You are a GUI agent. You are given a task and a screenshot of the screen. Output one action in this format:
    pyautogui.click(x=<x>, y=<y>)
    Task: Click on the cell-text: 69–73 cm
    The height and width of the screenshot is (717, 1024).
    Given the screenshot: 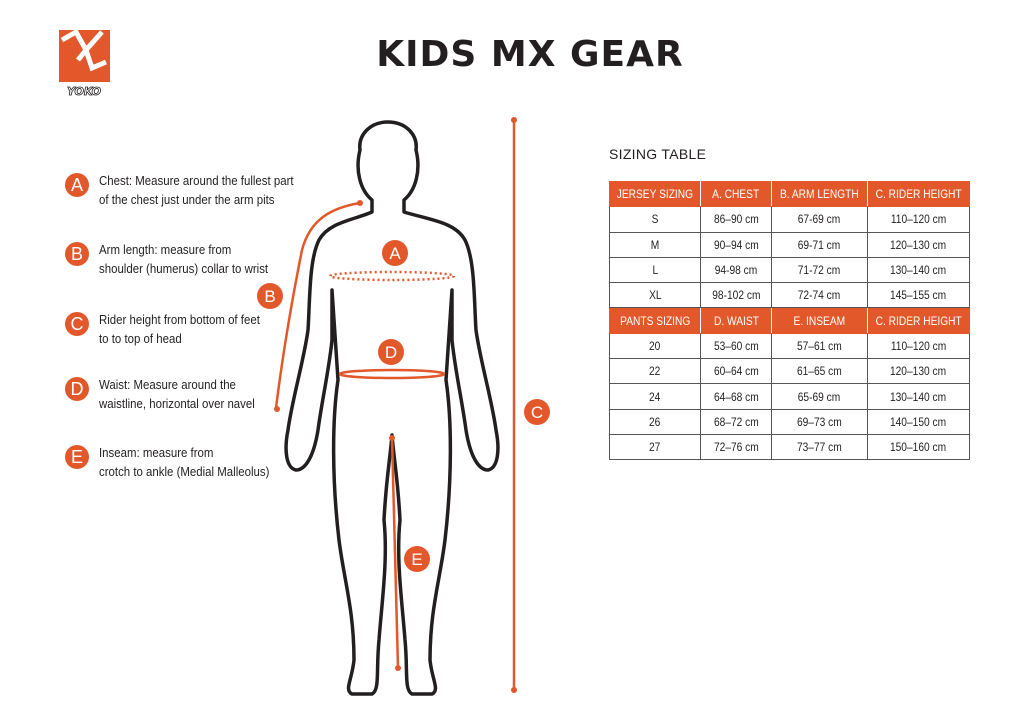 What is the action you would take?
    pyautogui.click(x=819, y=421)
    